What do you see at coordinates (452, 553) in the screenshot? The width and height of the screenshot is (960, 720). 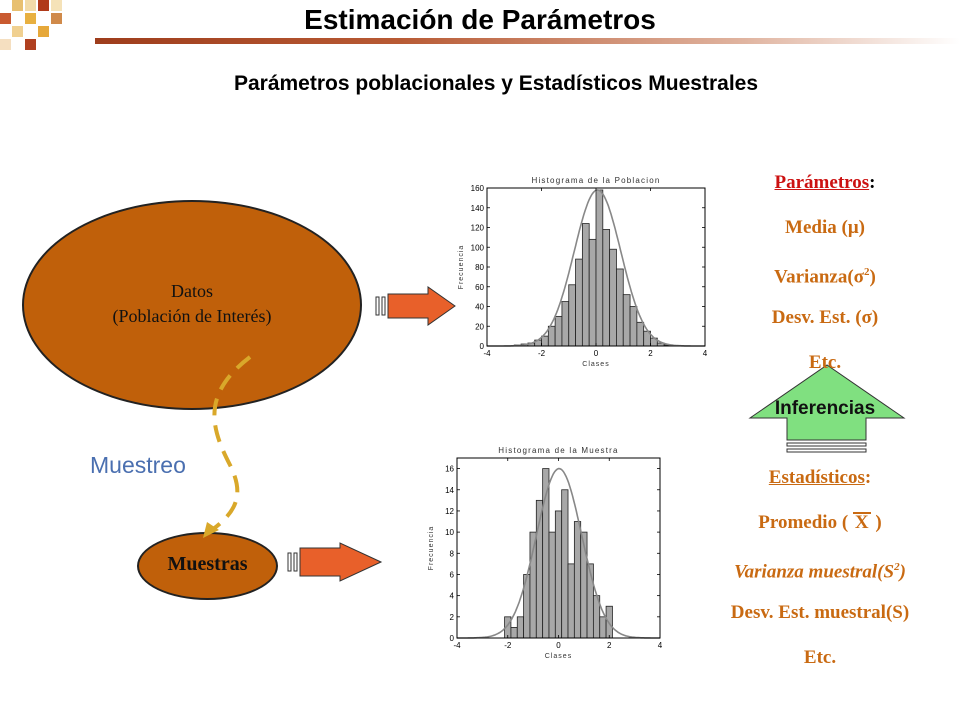 I see `y-tick-label: 8` at bounding box center [452, 553].